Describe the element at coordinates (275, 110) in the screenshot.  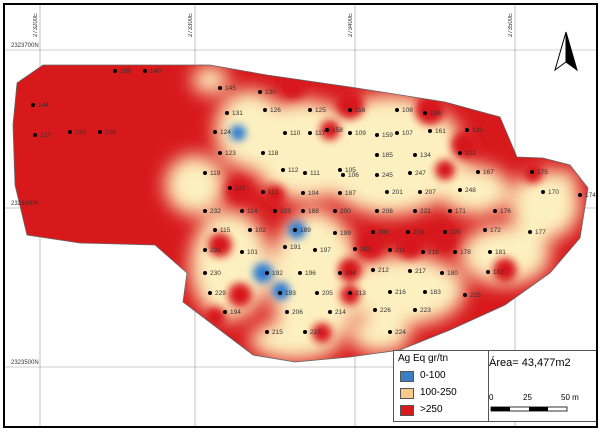
I see `sample-point-label: 126` at that location.